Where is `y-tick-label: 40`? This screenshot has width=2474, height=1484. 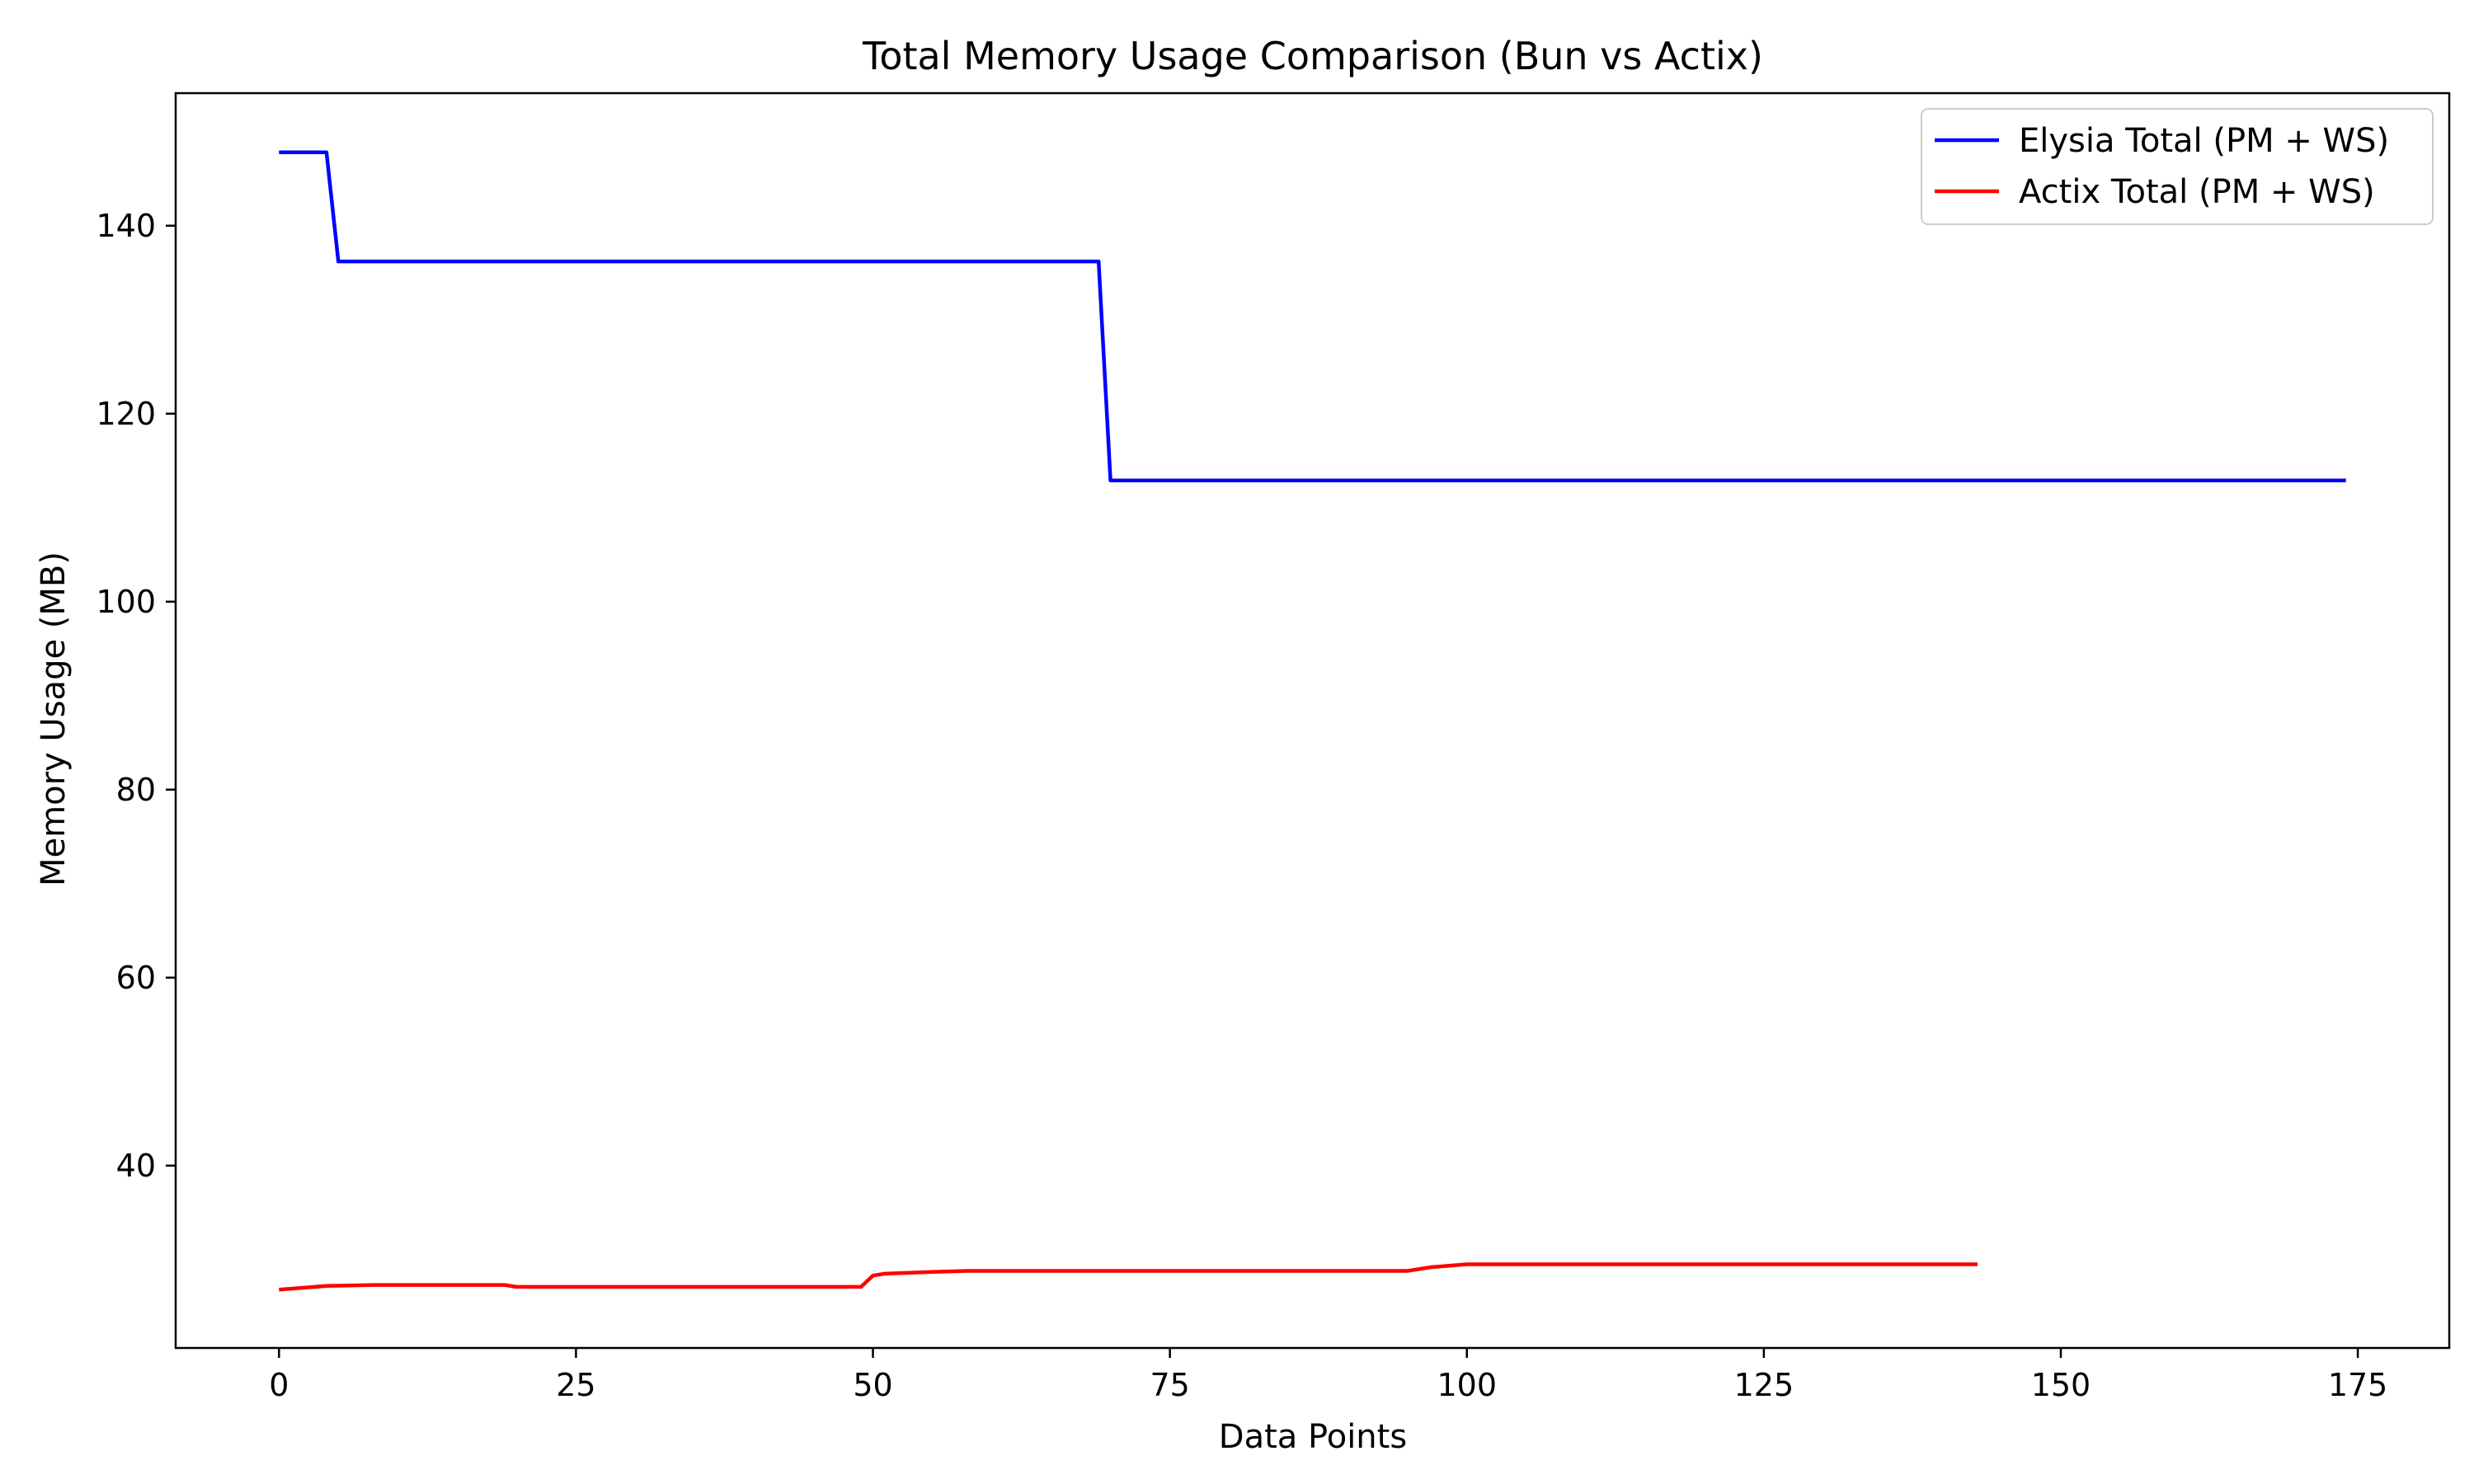
y-tick-label: 40 is located at coordinates (136, 1166).